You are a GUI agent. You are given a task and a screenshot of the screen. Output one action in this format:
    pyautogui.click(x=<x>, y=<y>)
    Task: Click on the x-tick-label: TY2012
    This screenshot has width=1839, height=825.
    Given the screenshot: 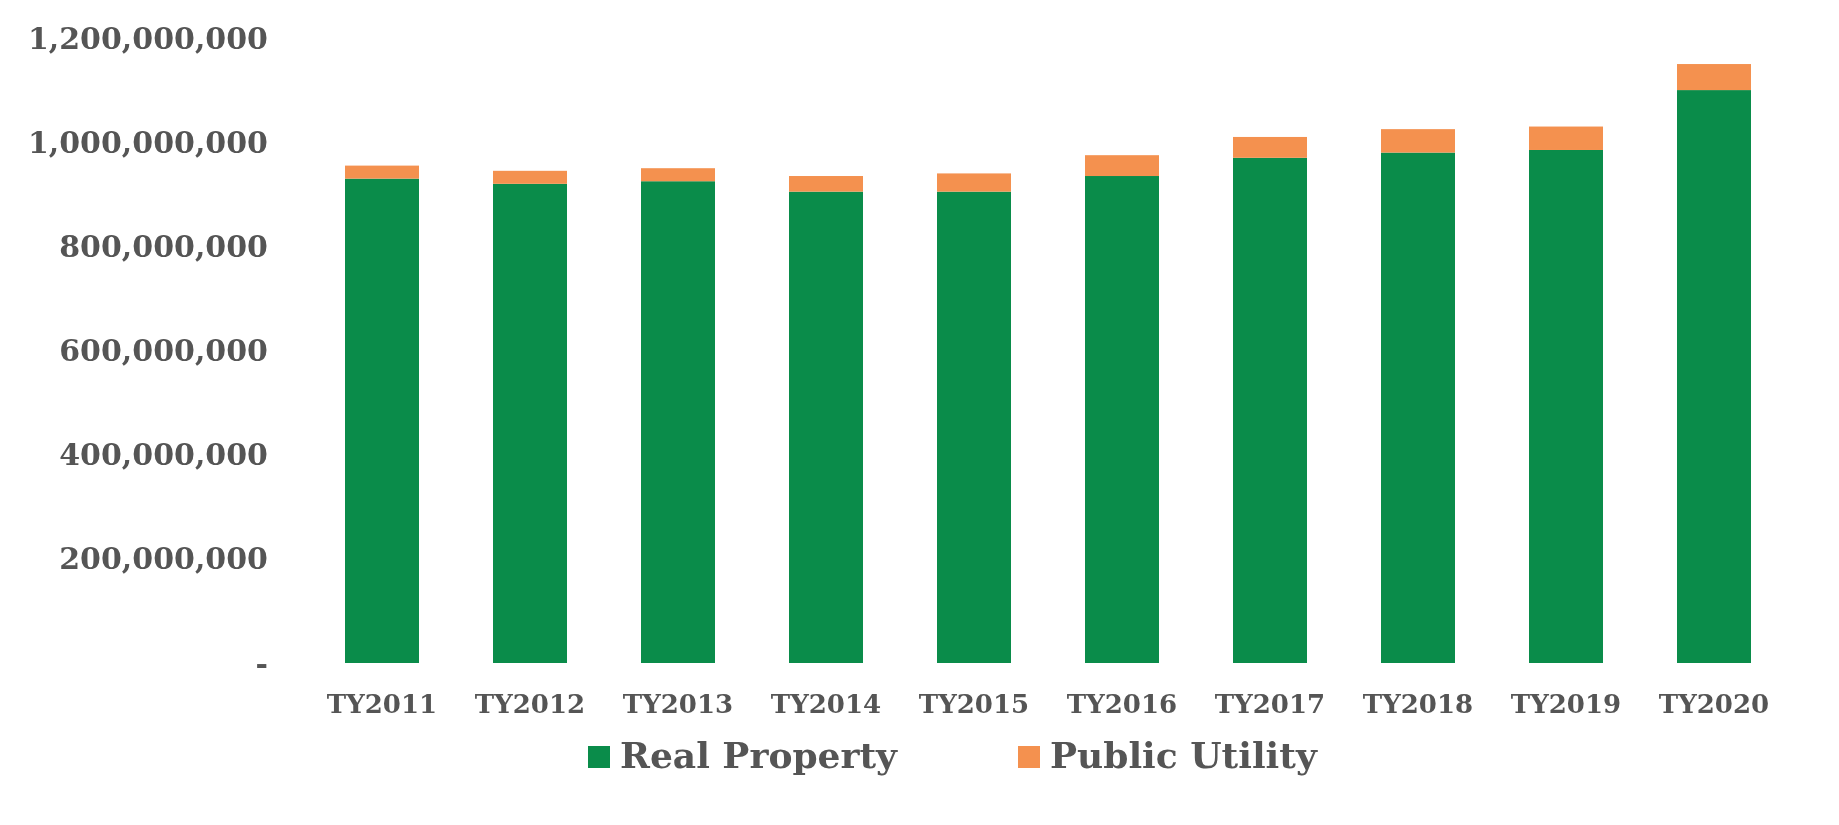 What is the action you would take?
    pyautogui.click(x=530, y=704)
    